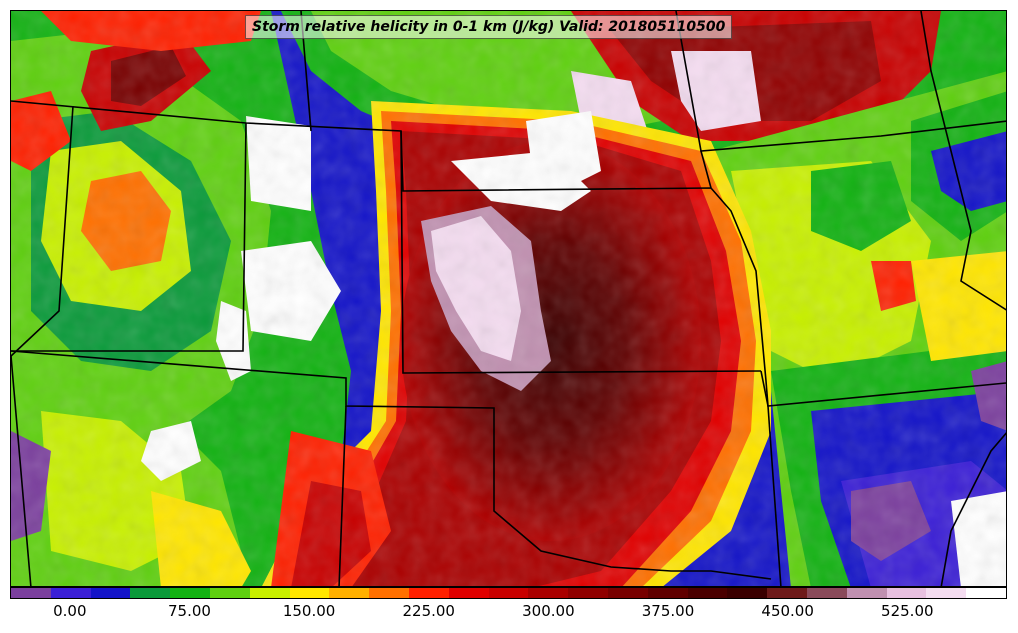  What do you see at coordinates (70, 611) in the screenshot?
I see `colorbar-tick-label: 0.00` at bounding box center [70, 611].